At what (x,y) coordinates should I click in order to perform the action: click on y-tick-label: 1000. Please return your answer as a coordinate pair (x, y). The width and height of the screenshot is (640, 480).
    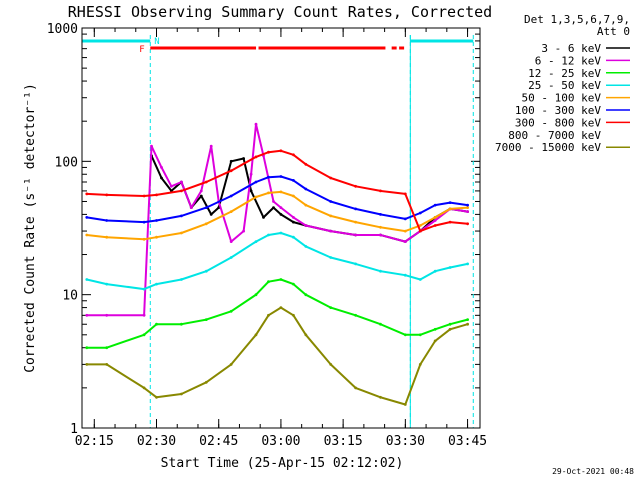
    Looking at the image, I should click on (62, 29).